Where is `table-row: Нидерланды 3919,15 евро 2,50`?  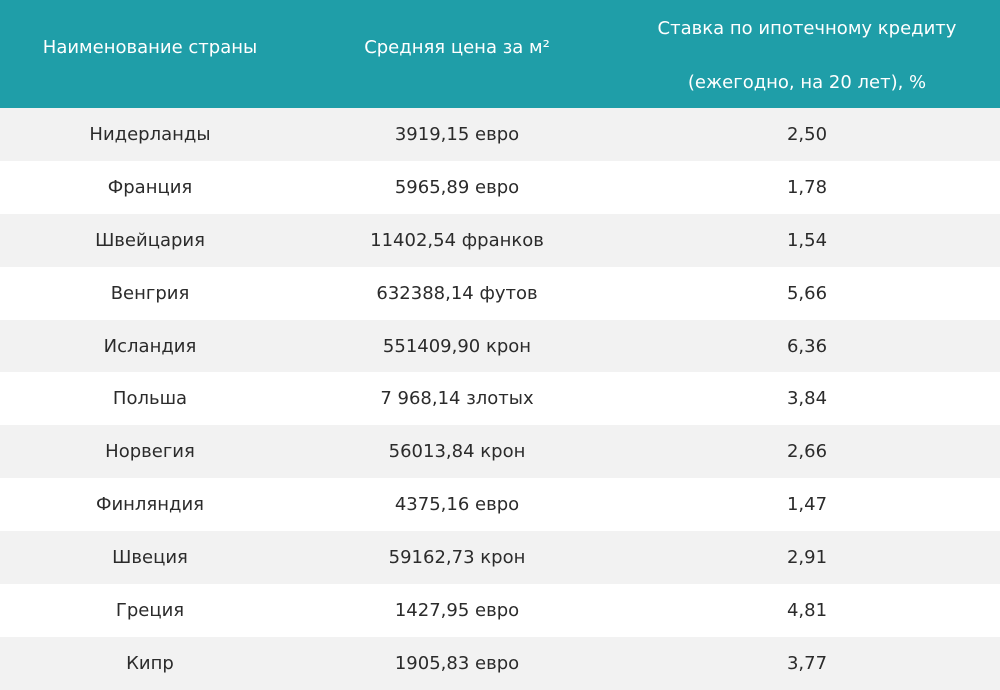
table-row: Нидерланды 3919,15 евро 2,50 is located at coordinates (500, 134).